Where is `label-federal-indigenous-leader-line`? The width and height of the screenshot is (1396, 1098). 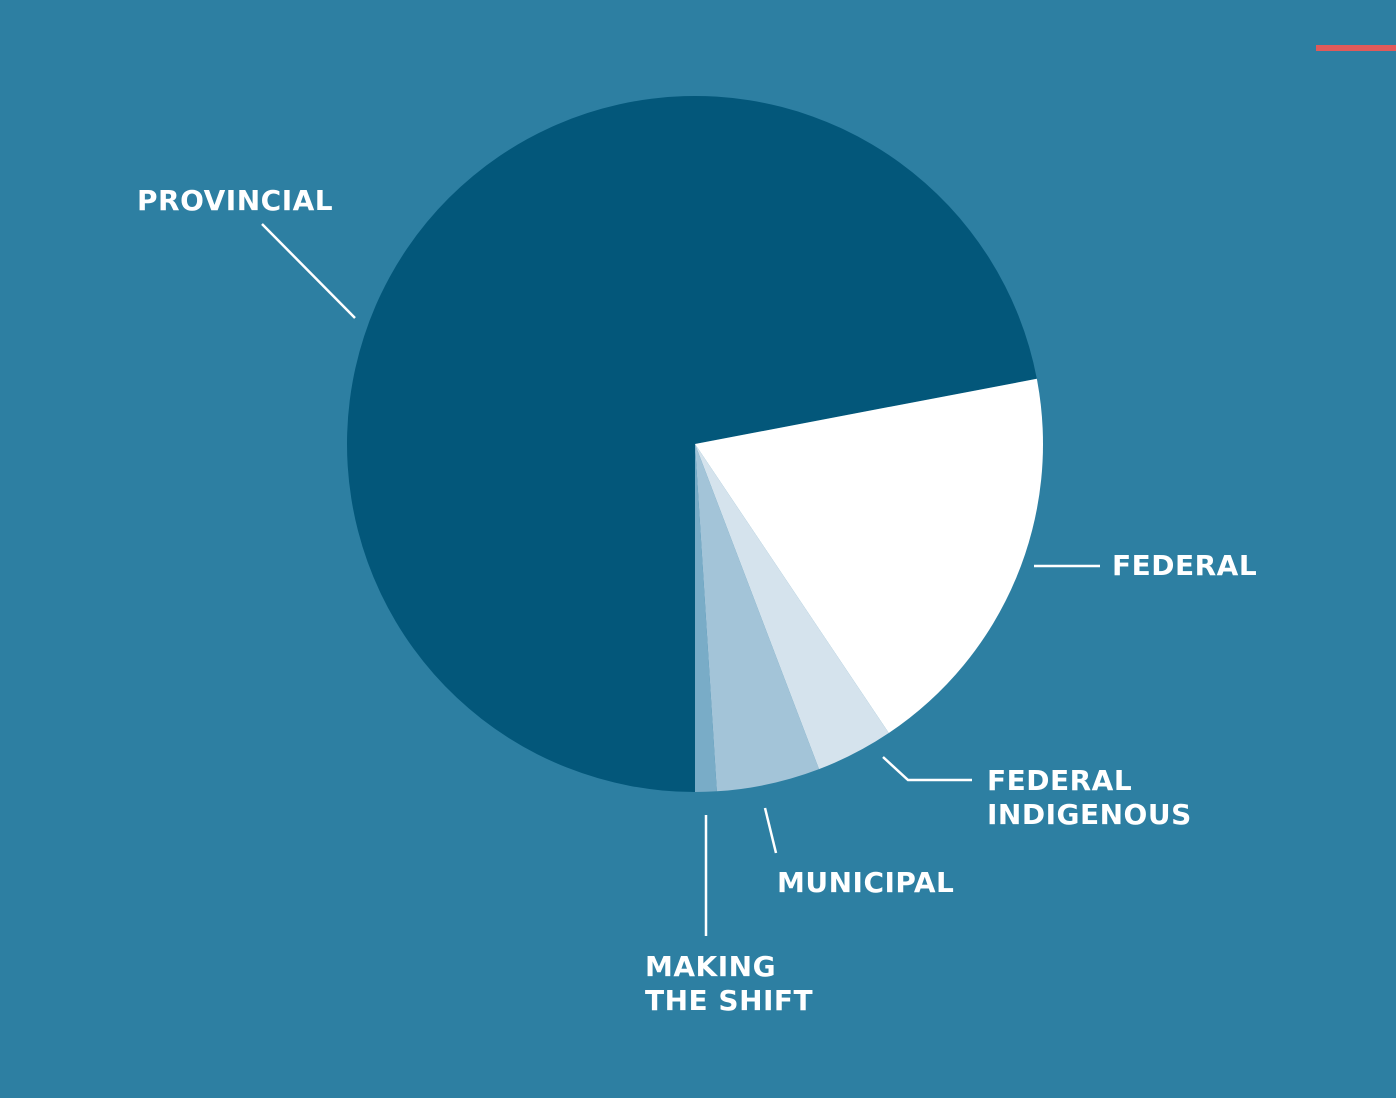 label-federal-indigenous-leader-line is located at coordinates (927, 769).